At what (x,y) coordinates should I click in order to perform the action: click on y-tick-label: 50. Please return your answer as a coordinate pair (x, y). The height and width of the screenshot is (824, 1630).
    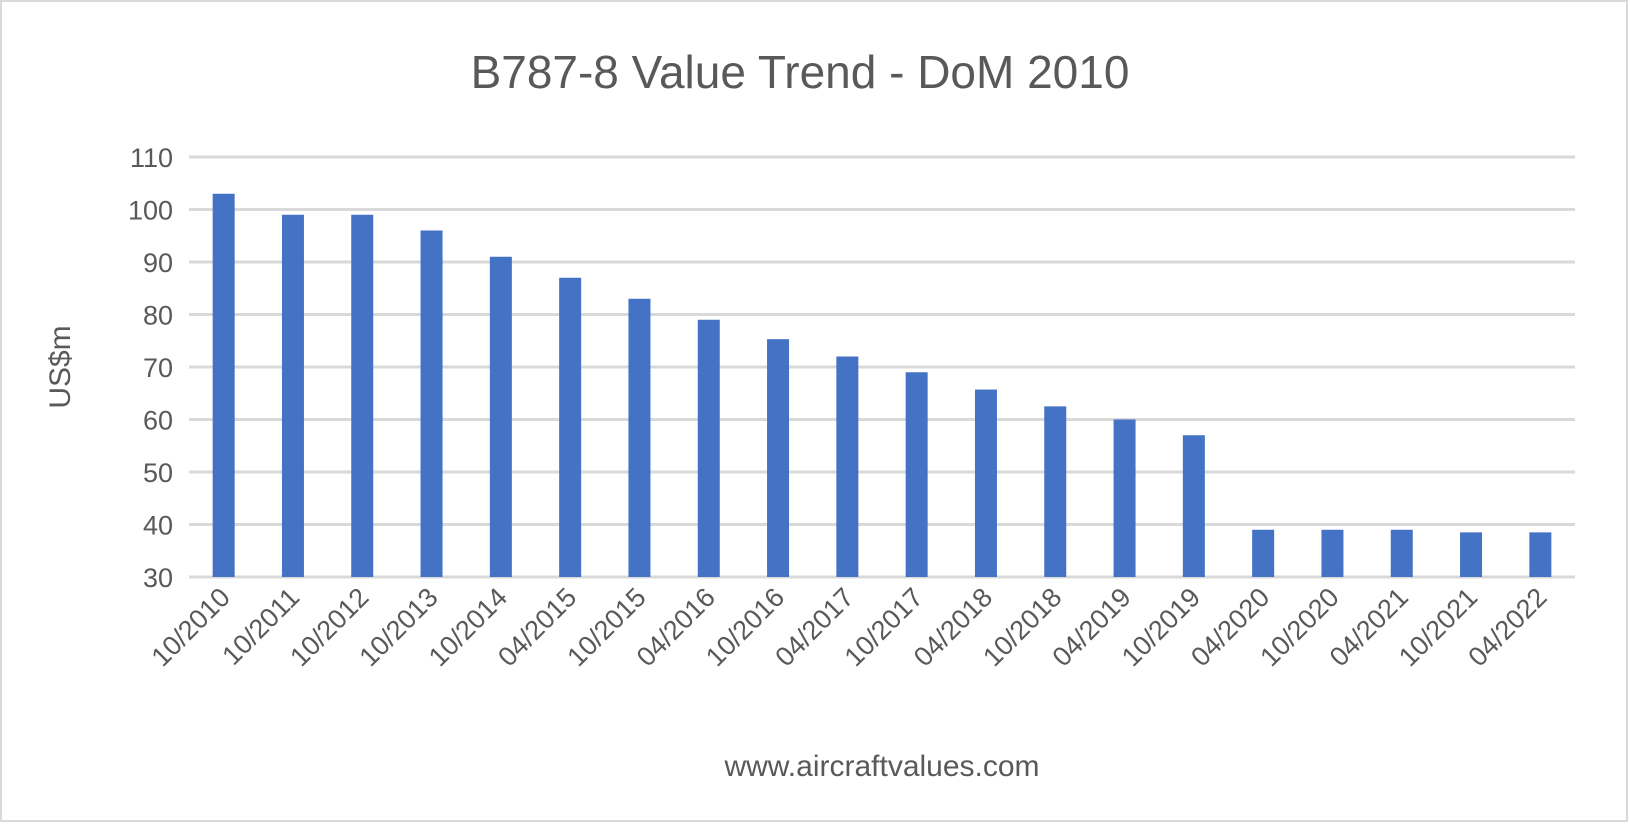
    Looking at the image, I should click on (158, 473).